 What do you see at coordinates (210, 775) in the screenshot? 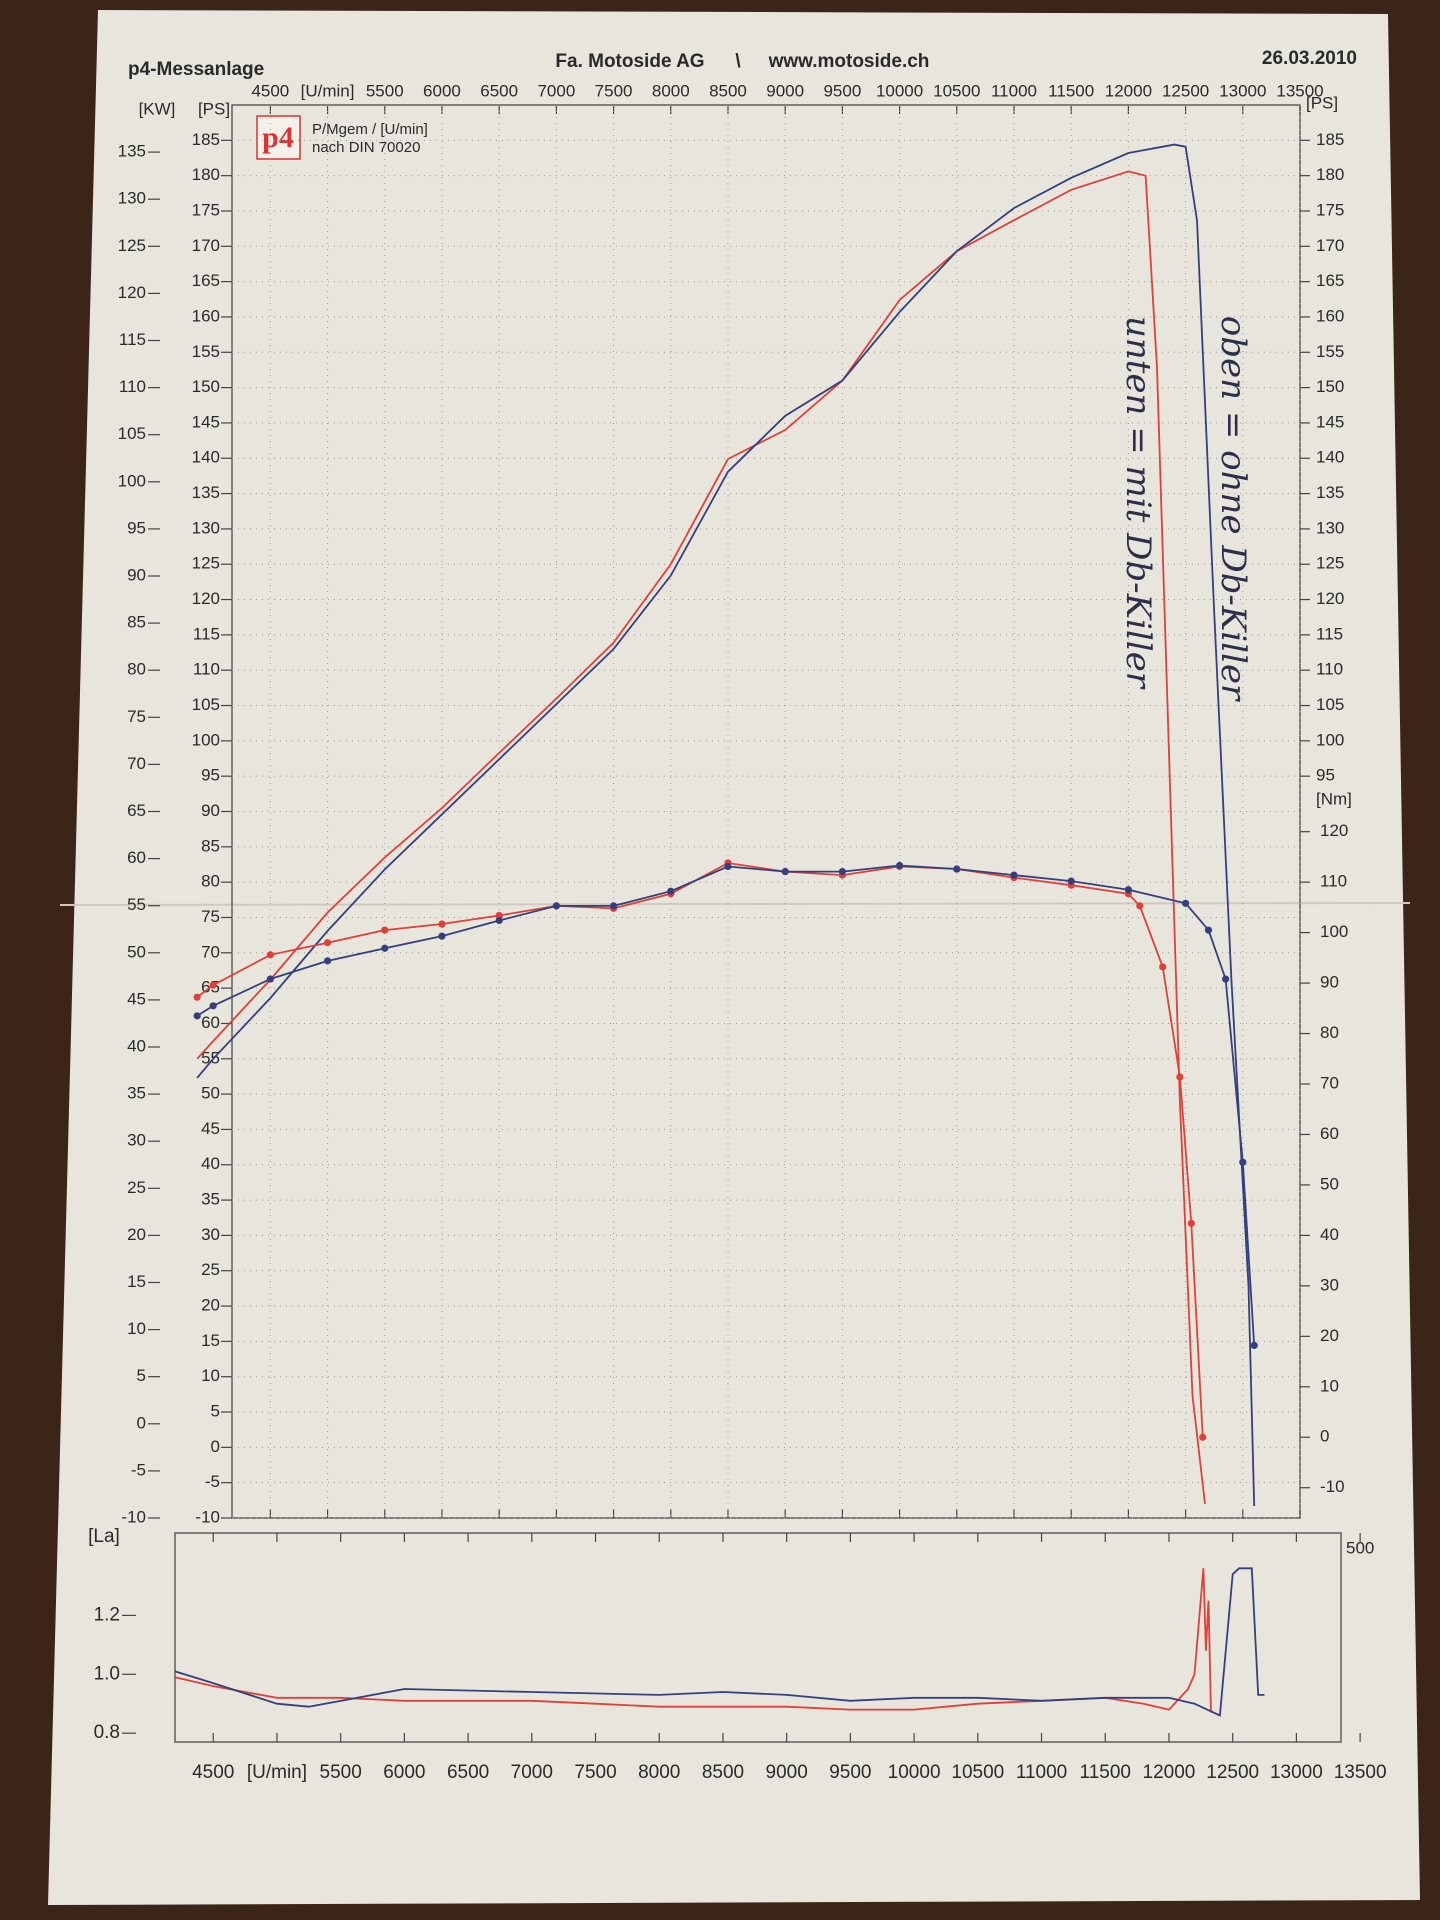
I see `ps-tick-label: 95` at bounding box center [210, 775].